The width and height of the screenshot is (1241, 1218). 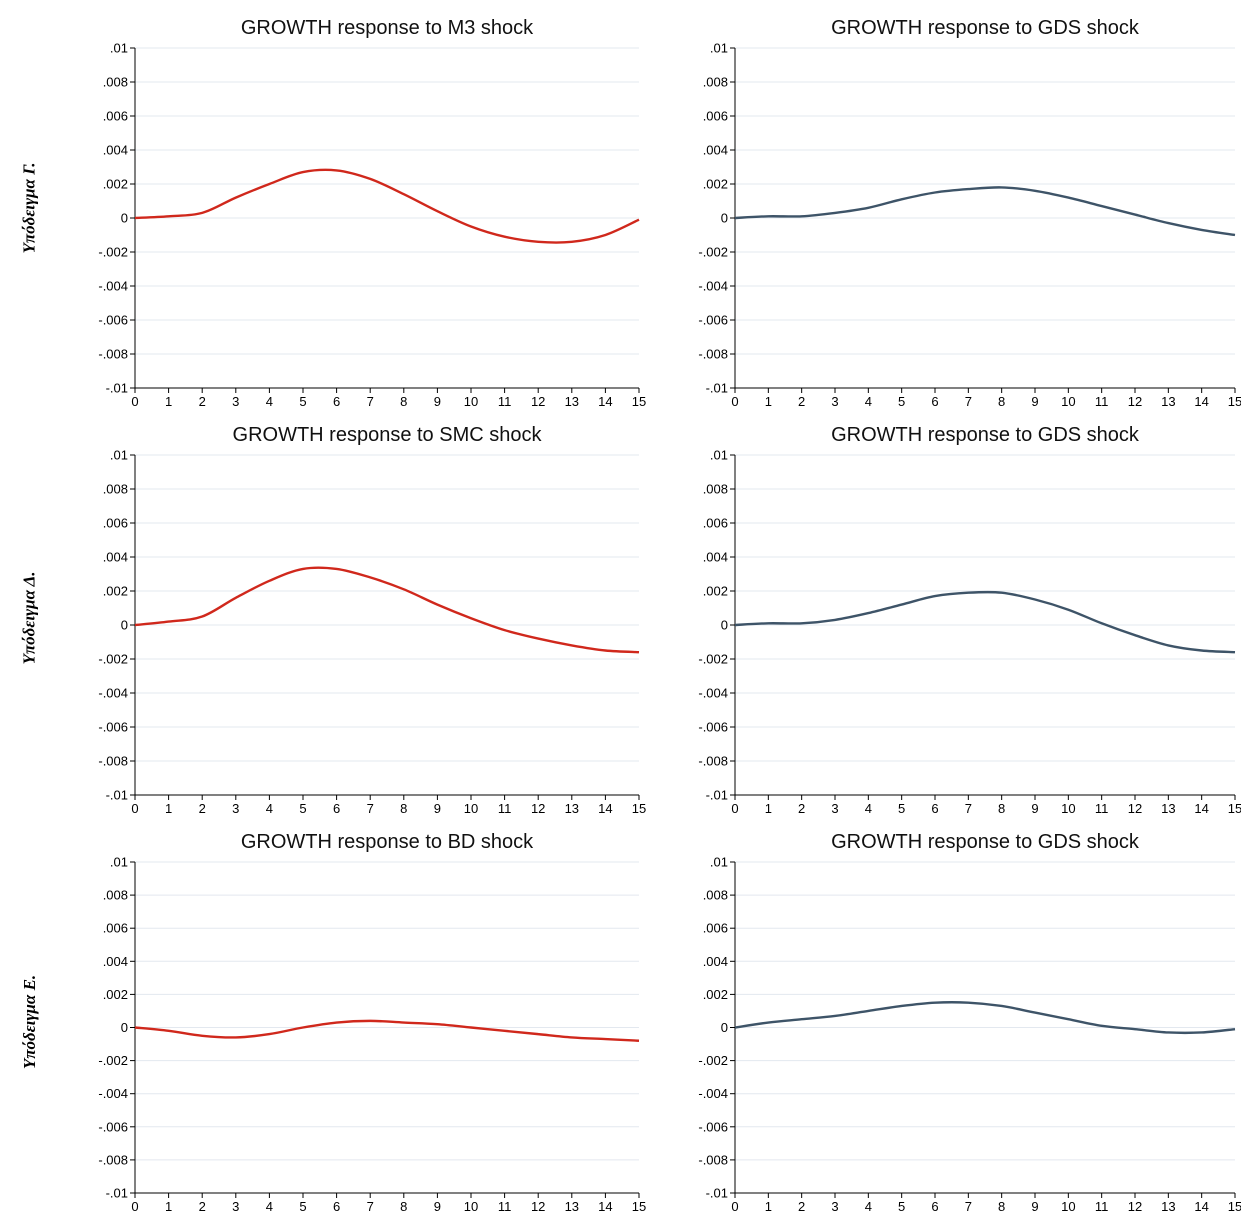 What do you see at coordinates (387, 28) in the screenshot?
I see `chart-title: GROWTH response to M3 shock` at bounding box center [387, 28].